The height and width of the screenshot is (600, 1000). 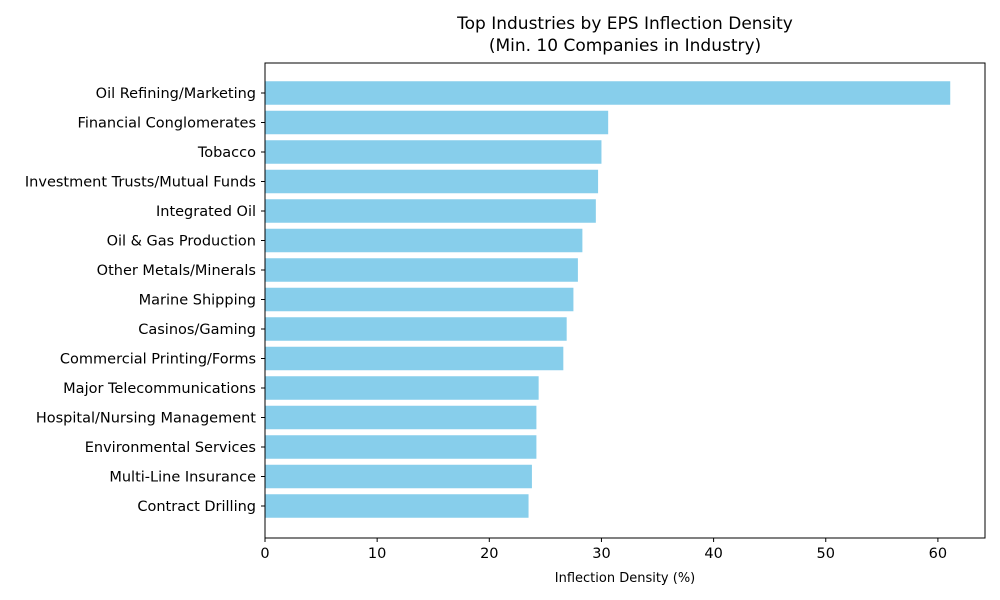 I want to click on x-axis-label: Inflection Density (%), so click(x=625, y=578).